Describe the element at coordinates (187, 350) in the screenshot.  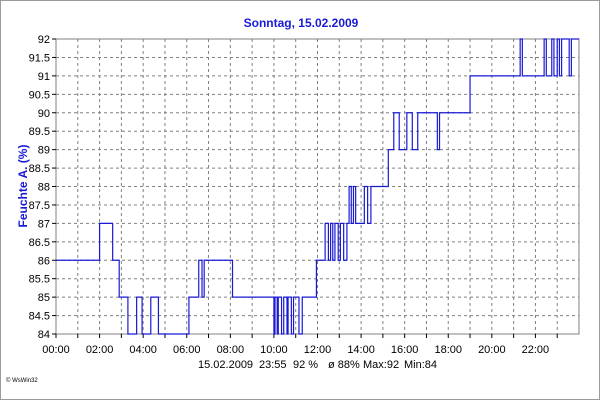
I see `x-tick-label: 06:00` at that location.